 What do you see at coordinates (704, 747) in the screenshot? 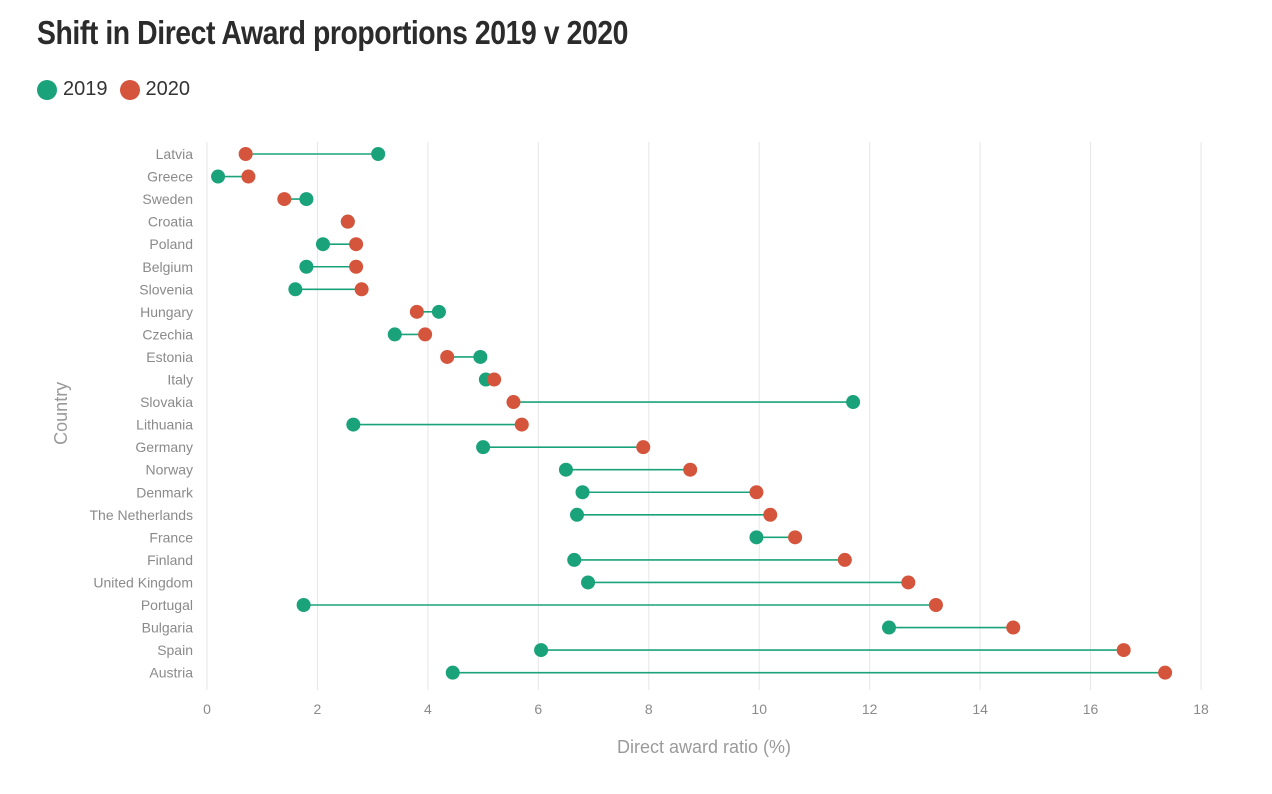
I see `x-axis-title: Direct award ratio (%)` at bounding box center [704, 747].